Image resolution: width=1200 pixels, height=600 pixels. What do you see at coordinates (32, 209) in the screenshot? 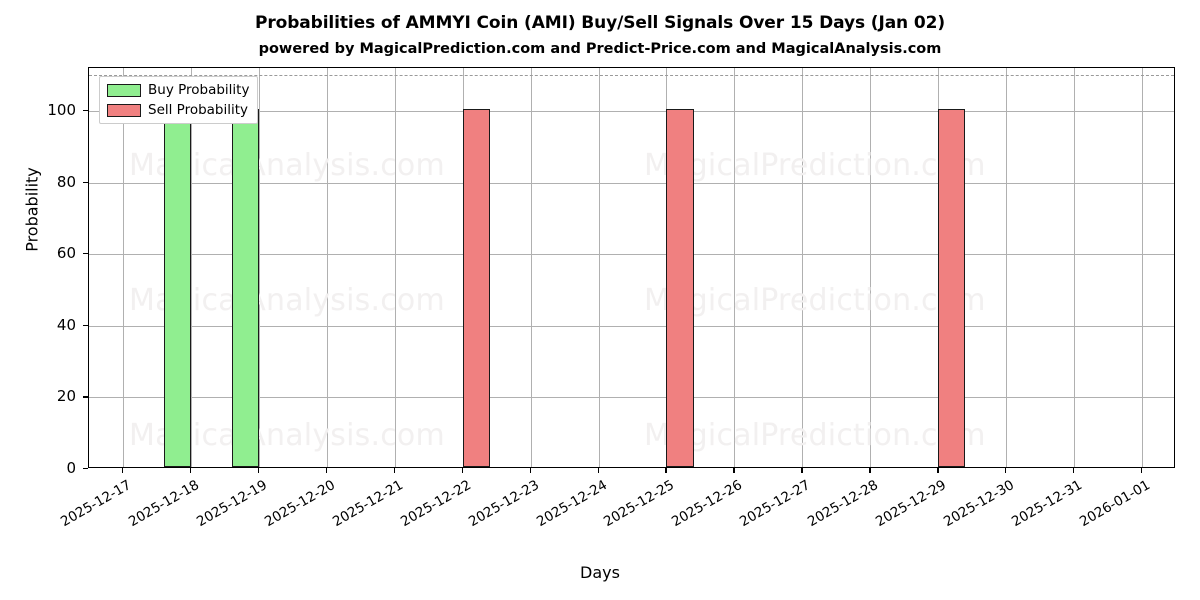
I see `y-axis-label: Probability` at bounding box center [32, 209].